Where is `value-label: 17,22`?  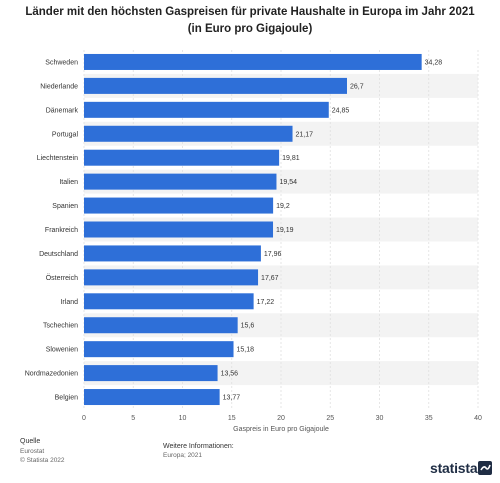 value-label: 17,22 is located at coordinates (266, 302).